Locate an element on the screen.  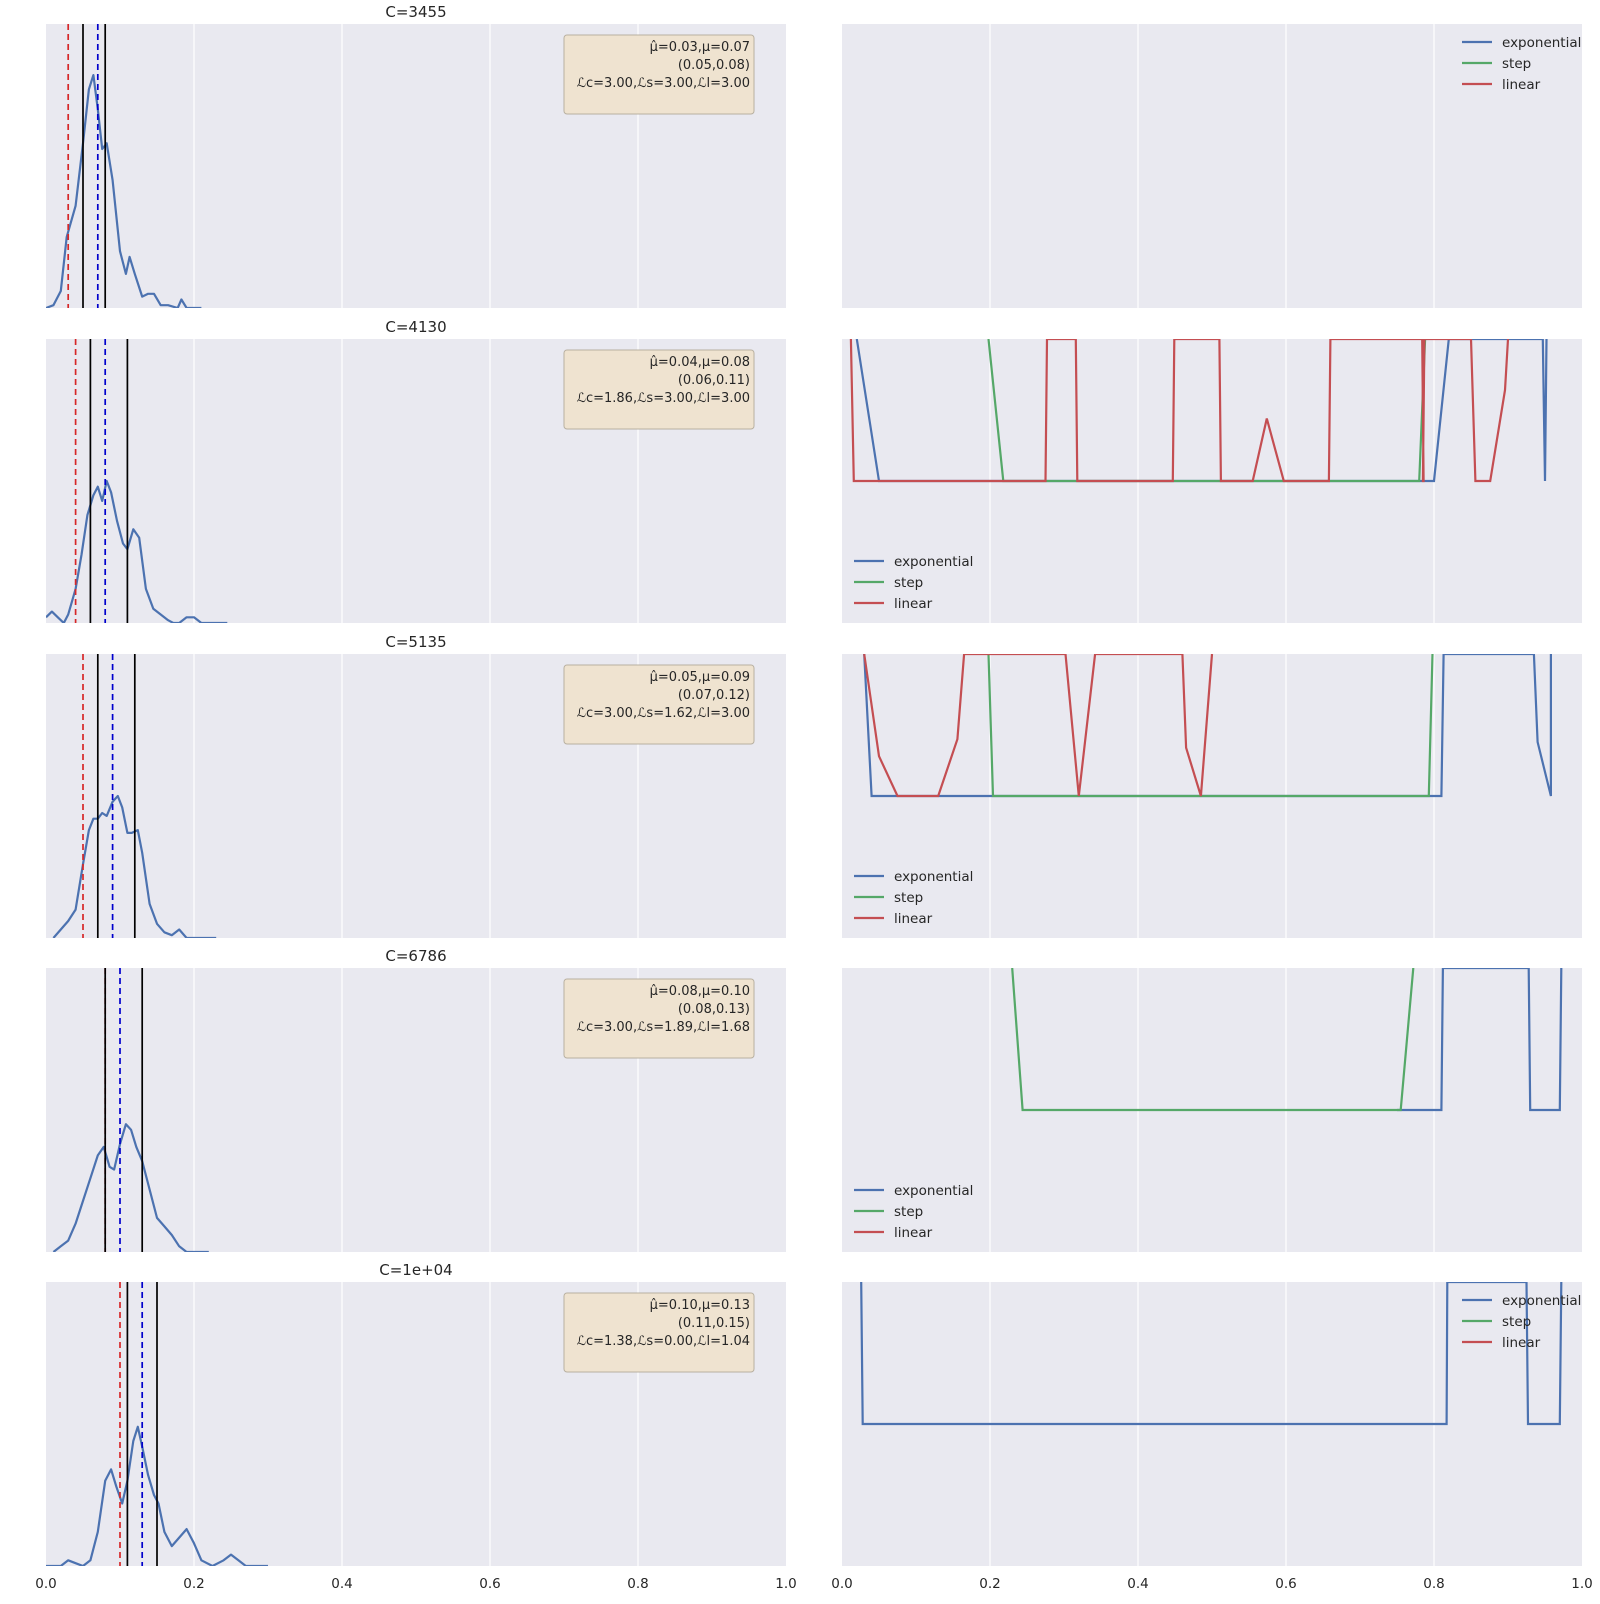
right-panel-4: exponential step linear is located at coordinates (1212, 1110).